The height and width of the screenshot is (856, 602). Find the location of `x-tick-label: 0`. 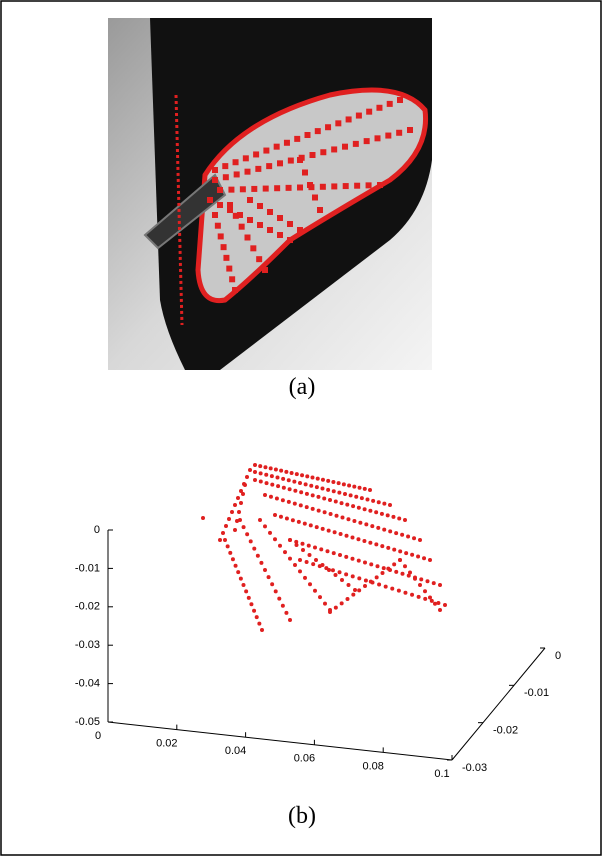

x-tick-label: 0 is located at coordinates (98, 736).